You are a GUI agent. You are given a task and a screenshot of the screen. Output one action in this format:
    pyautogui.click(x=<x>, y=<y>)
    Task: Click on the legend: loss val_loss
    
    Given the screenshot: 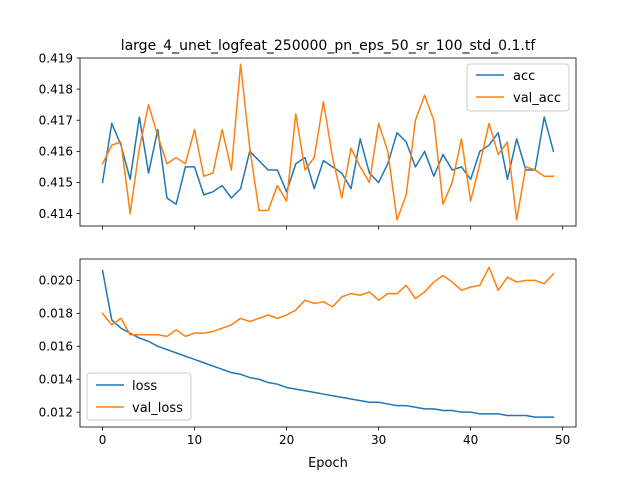 What is the action you would take?
    pyautogui.click(x=139, y=396)
    